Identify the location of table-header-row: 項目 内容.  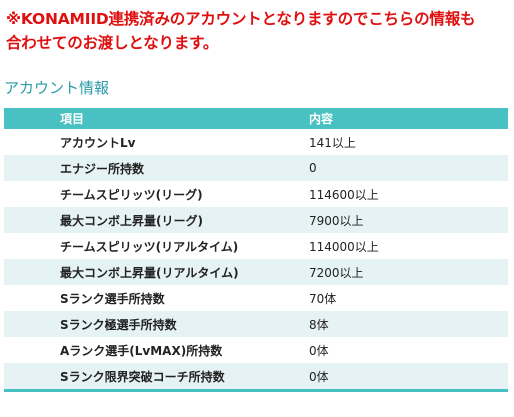
(256, 118).